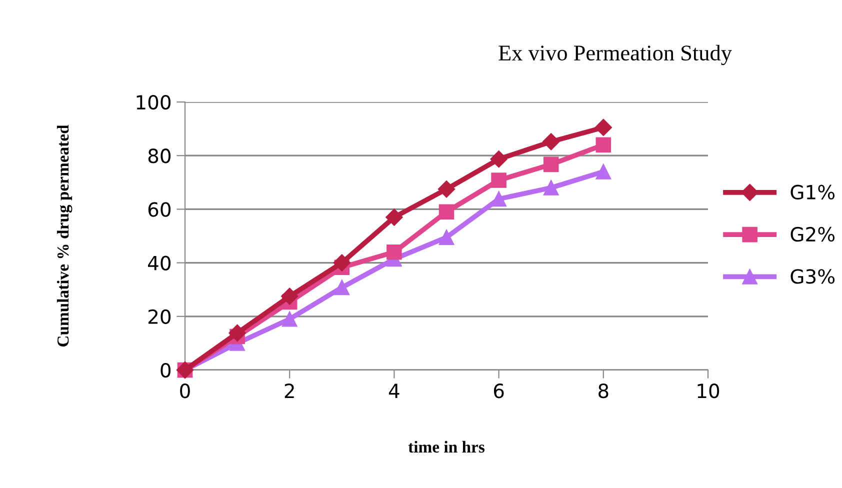 This screenshot has height=488, width=842. What do you see at coordinates (159, 209) in the screenshot?
I see `y-tick-label: 60` at bounding box center [159, 209].